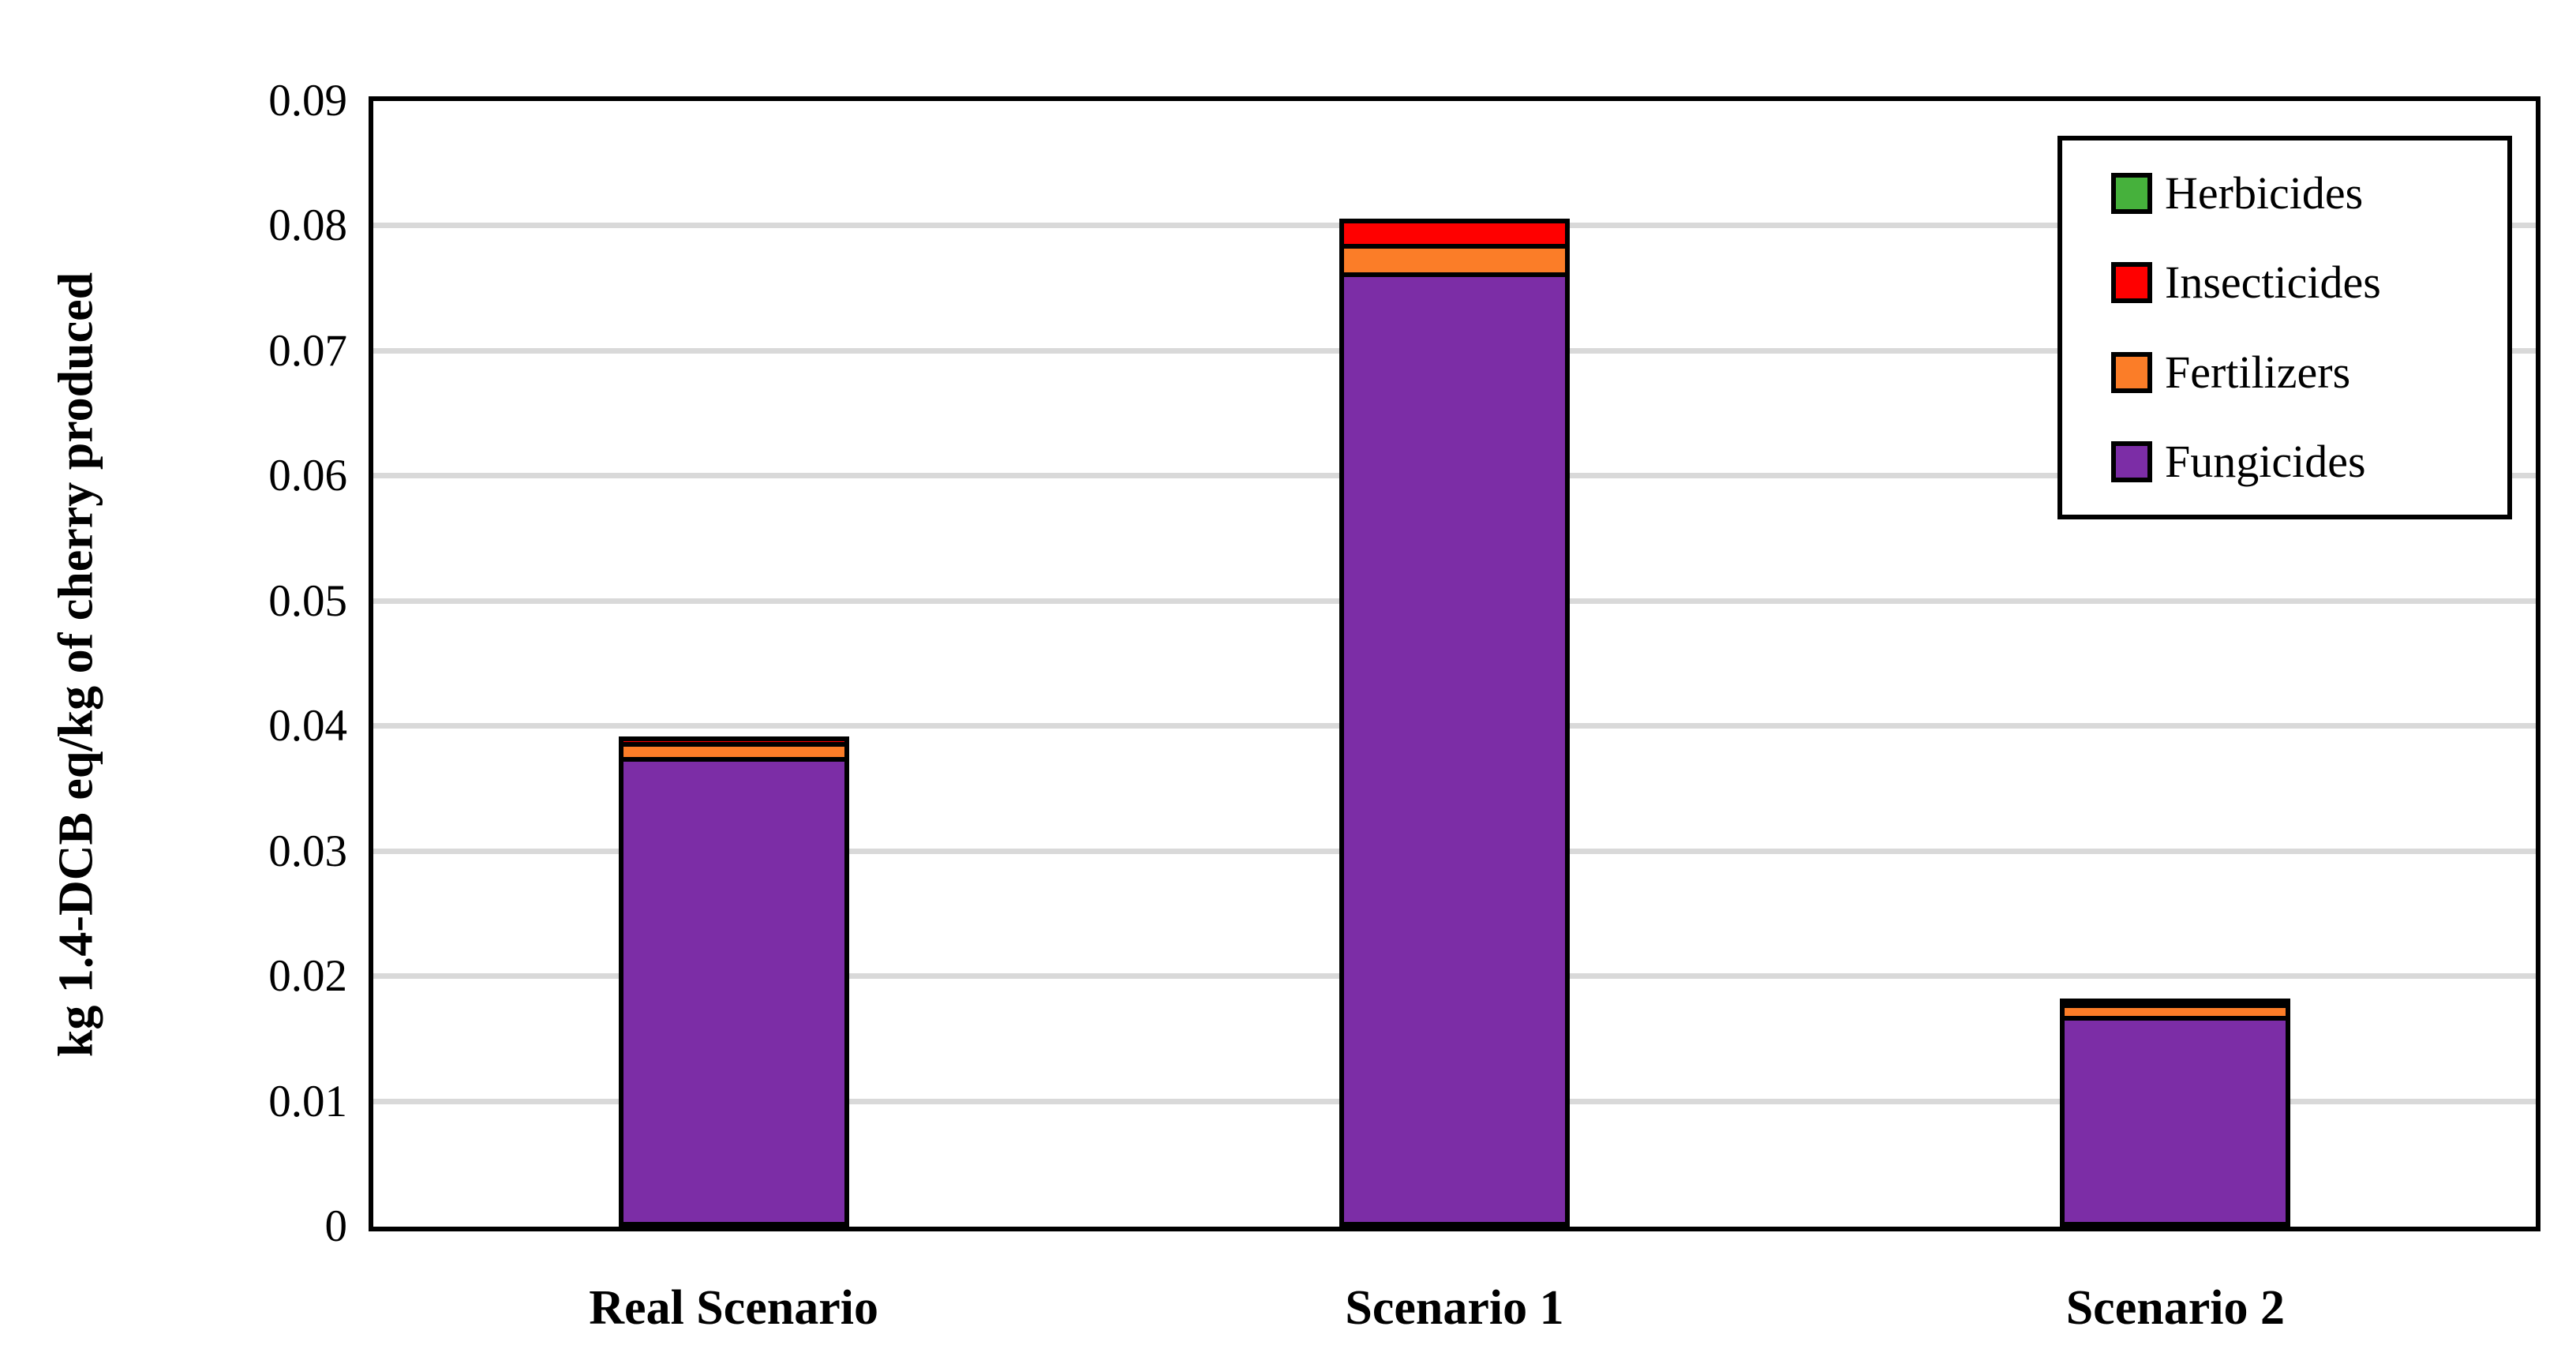  Describe the element at coordinates (2175, 1308) in the screenshot. I see `x-axis-label-scenario-2: Scenario 2` at that location.